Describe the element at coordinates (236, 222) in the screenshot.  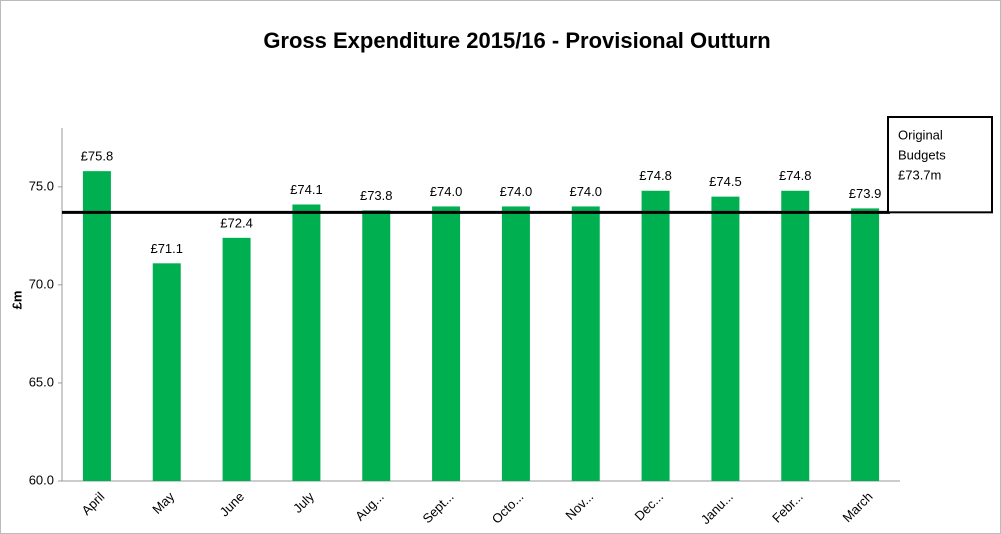
I see `value-label: £72.4` at that location.